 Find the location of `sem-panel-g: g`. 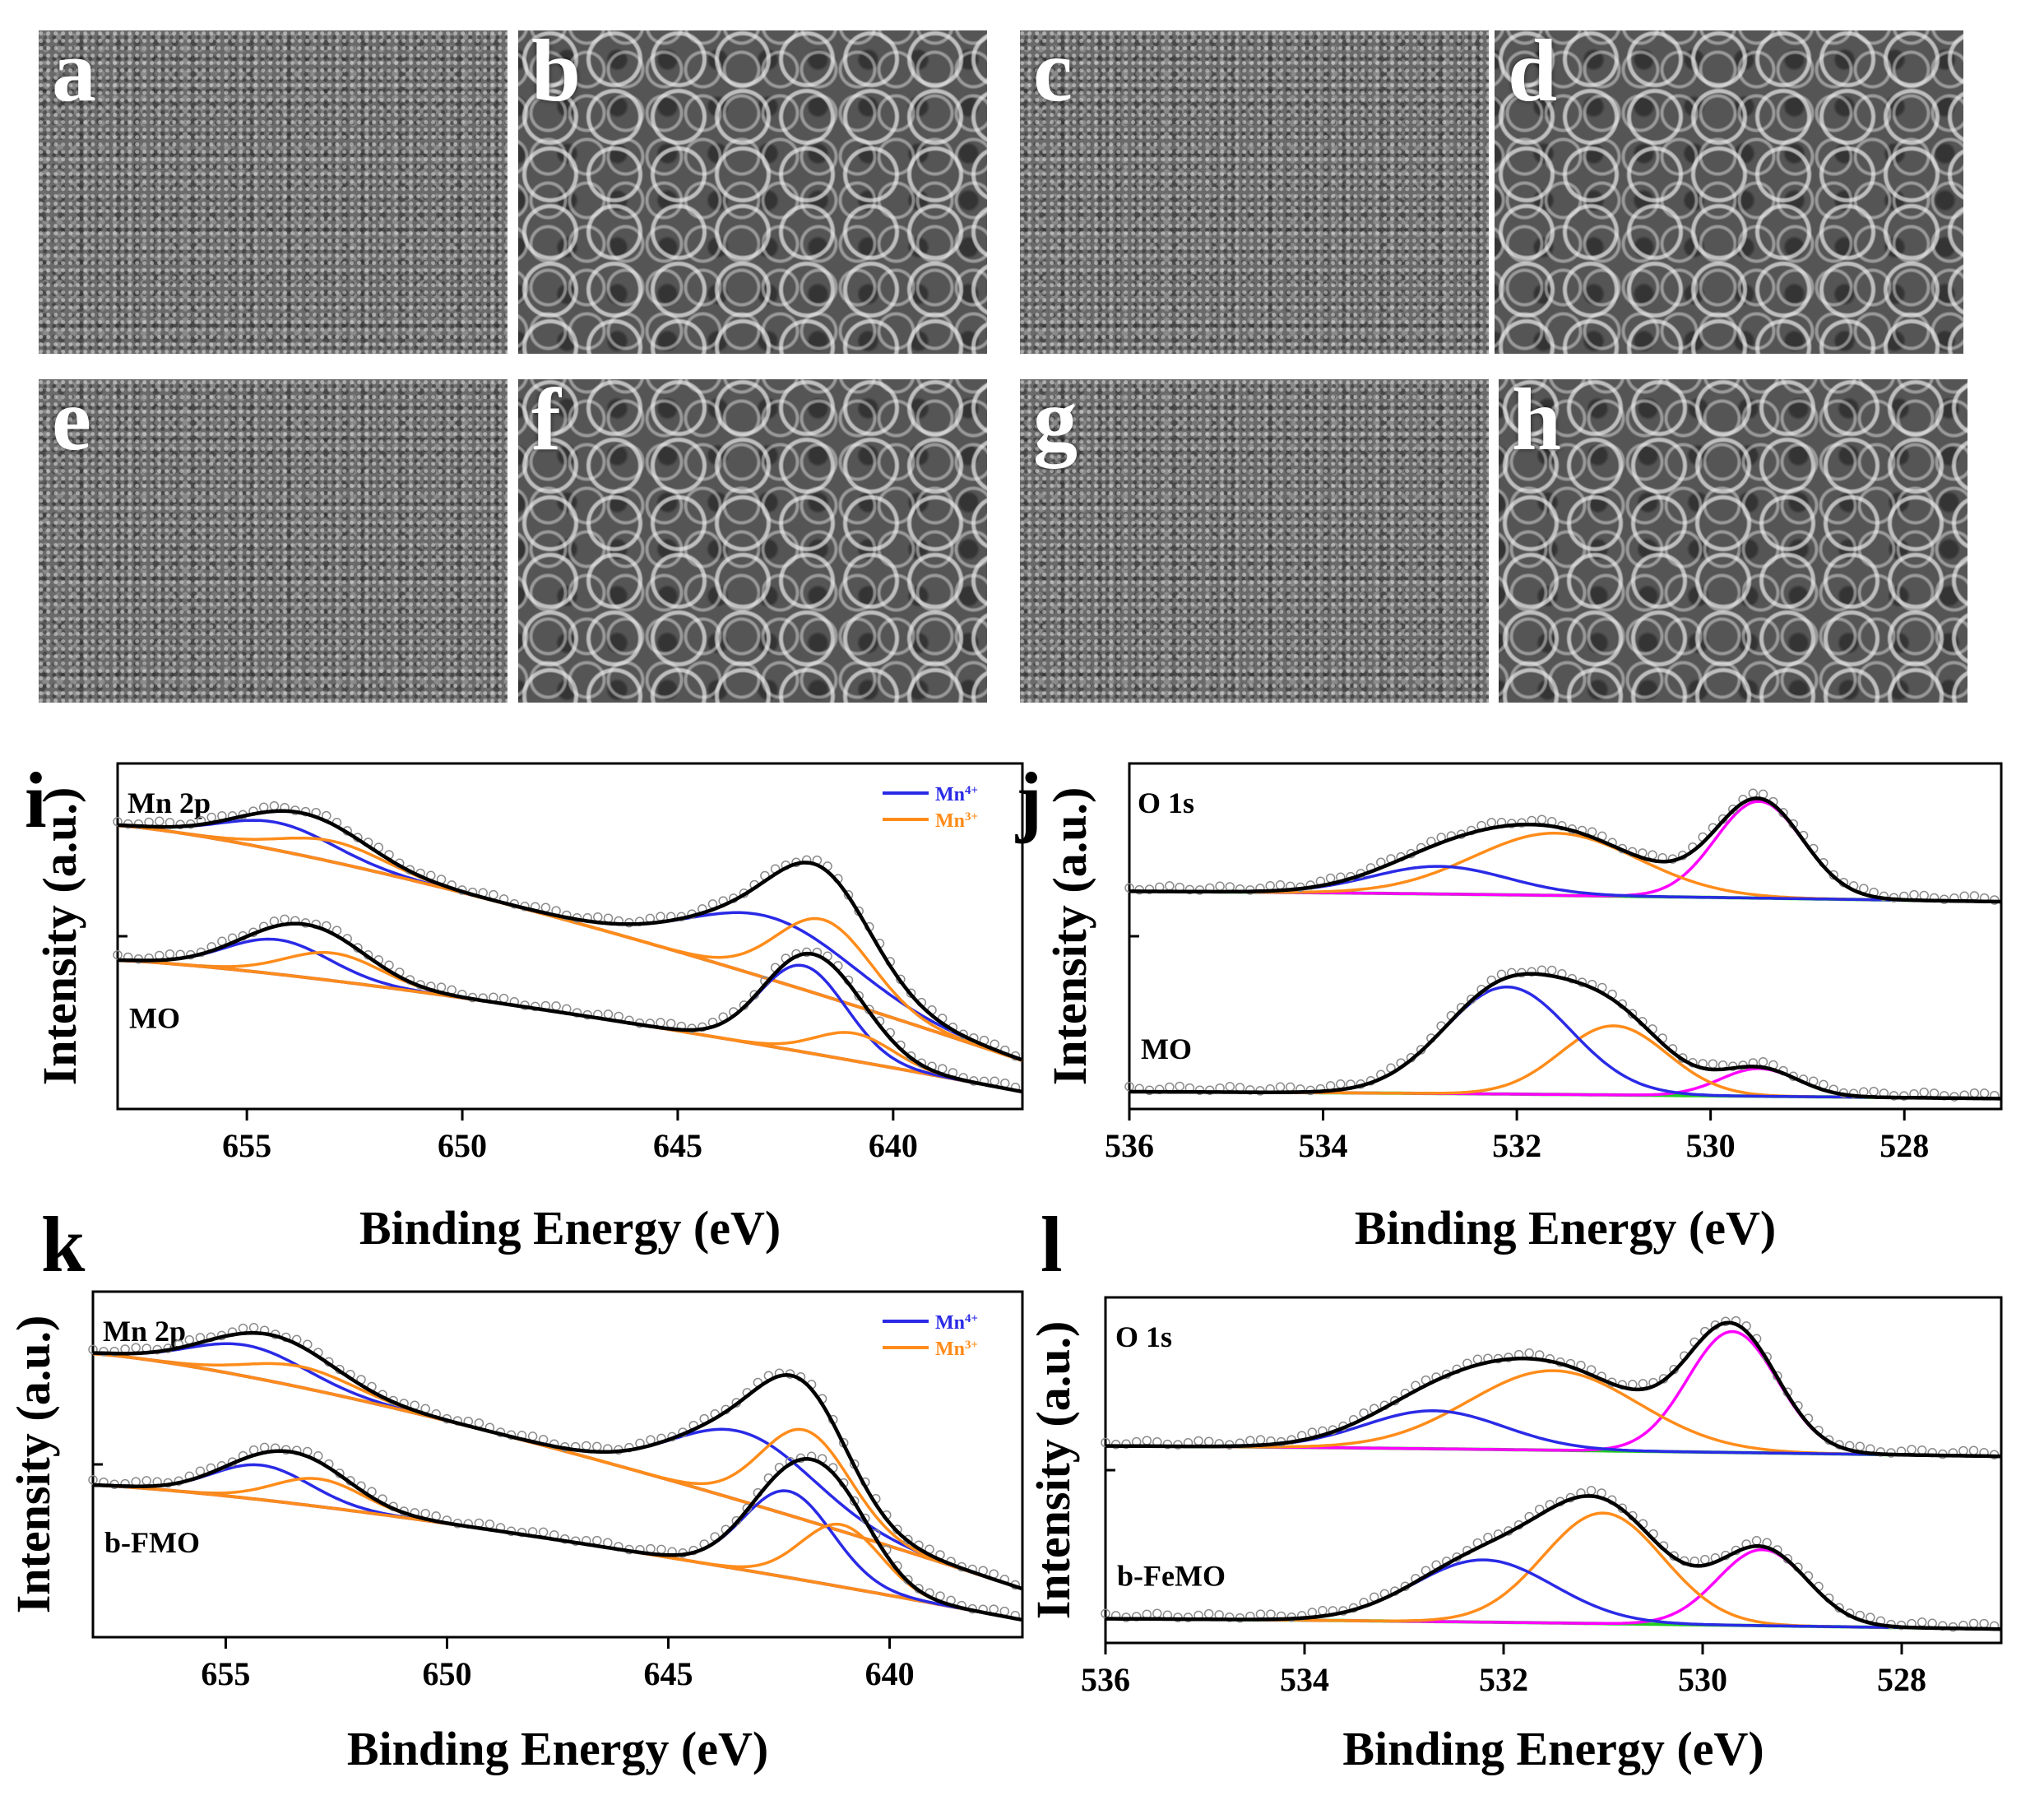

sem-panel-g: g is located at coordinates (1255, 541).